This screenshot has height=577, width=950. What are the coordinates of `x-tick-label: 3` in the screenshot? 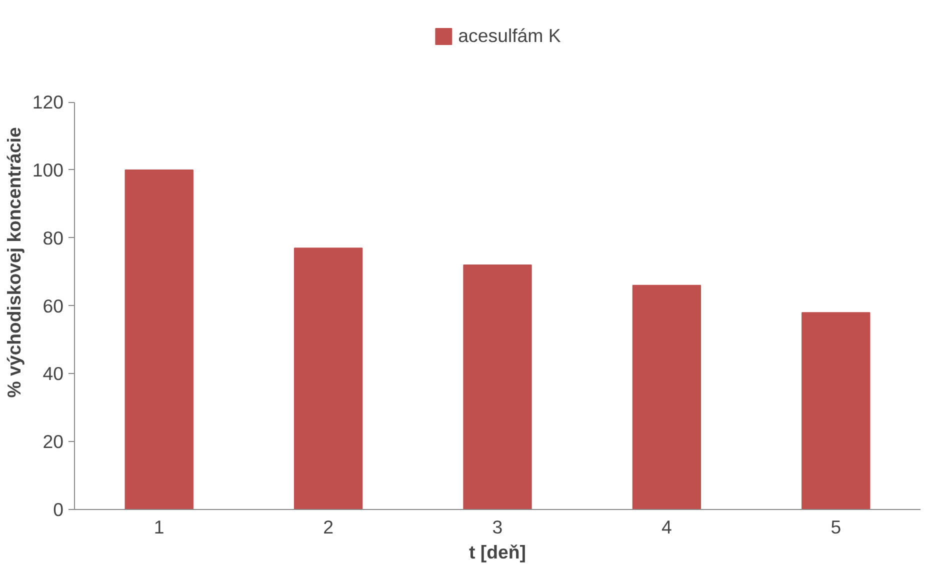 It's located at (497, 527).